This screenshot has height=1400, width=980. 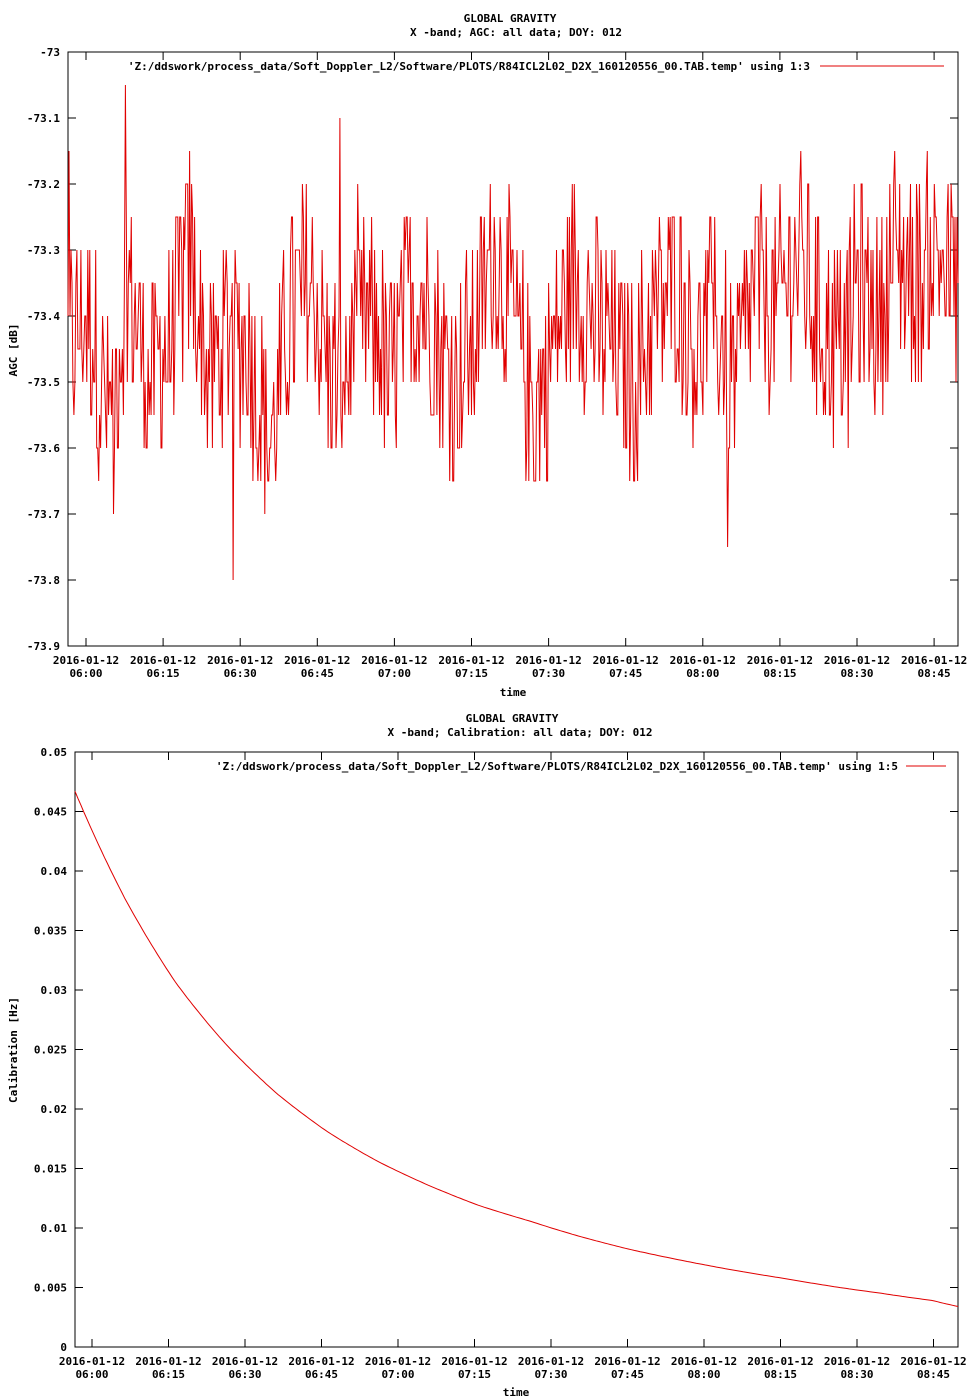 I want to click on calibration-y-tick-label: 0.01, so click(x=54, y=1228).